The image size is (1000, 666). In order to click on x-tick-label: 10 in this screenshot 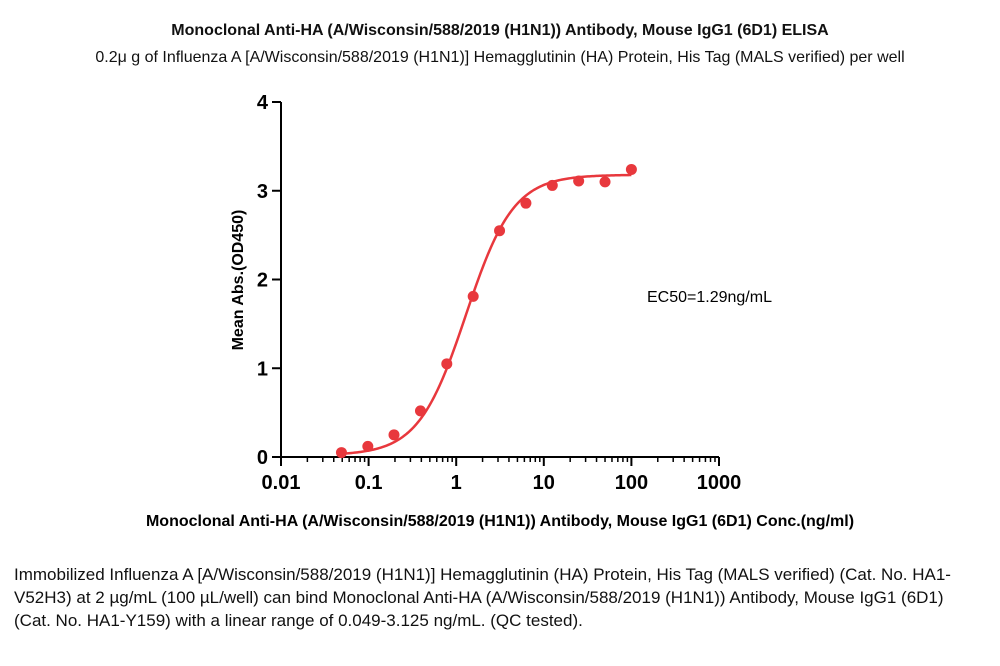, I will do `click(544, 483)`.